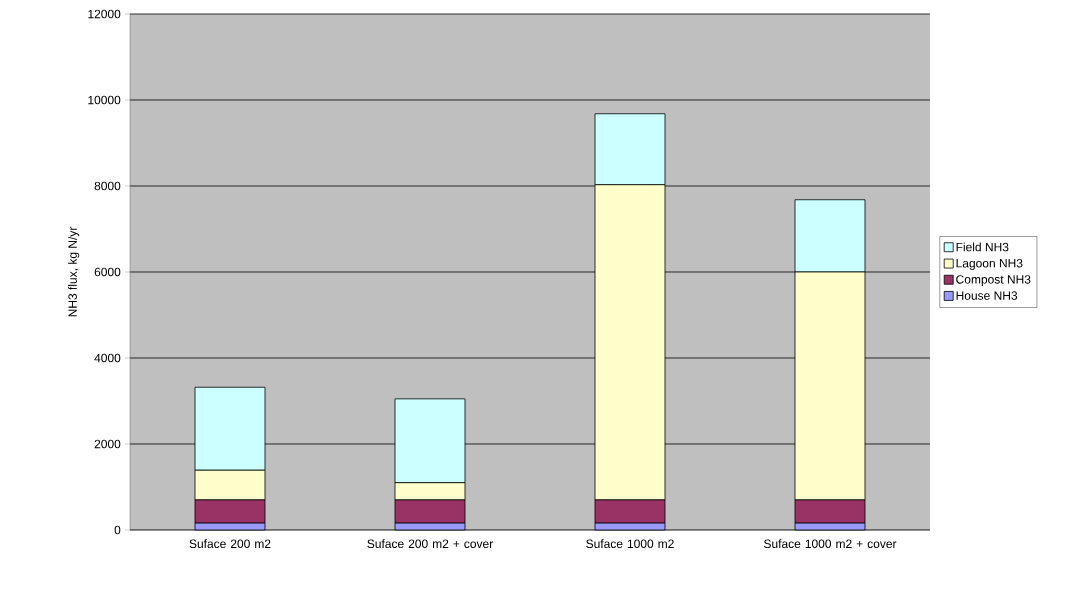 The height and width of the screenshot is (608, 1065). I want to click on x-tick-label: Suface 200 m2, so click(230, 543).